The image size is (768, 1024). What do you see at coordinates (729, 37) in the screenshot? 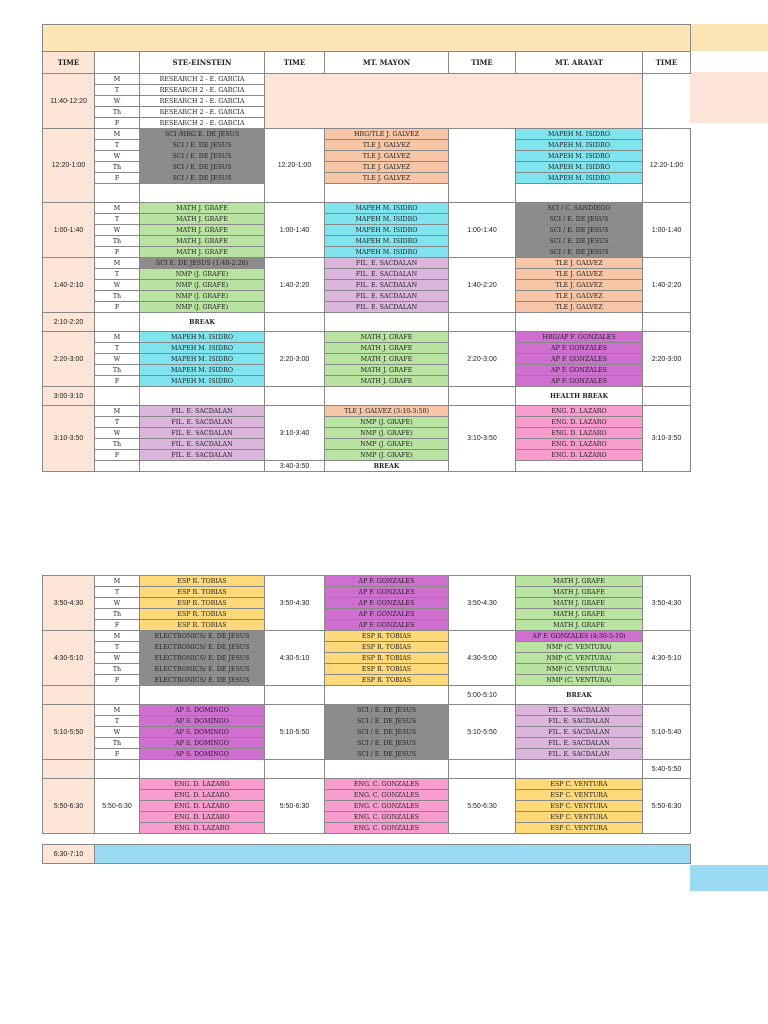
I see `header-band-extension` at bounding box center [729, 37].